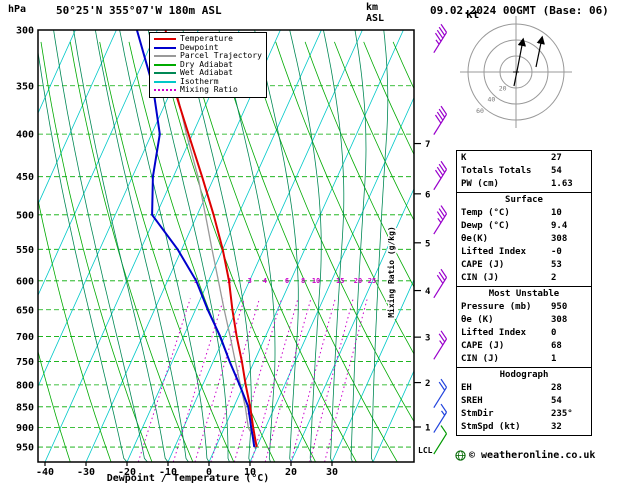 Image resolution: width=629 pixels, height=486 pixels. What do you see at coordinates (209, 90) in the screenshot?
I see `legend-label: Mixing Ratio` at bounding box center [209, 90].